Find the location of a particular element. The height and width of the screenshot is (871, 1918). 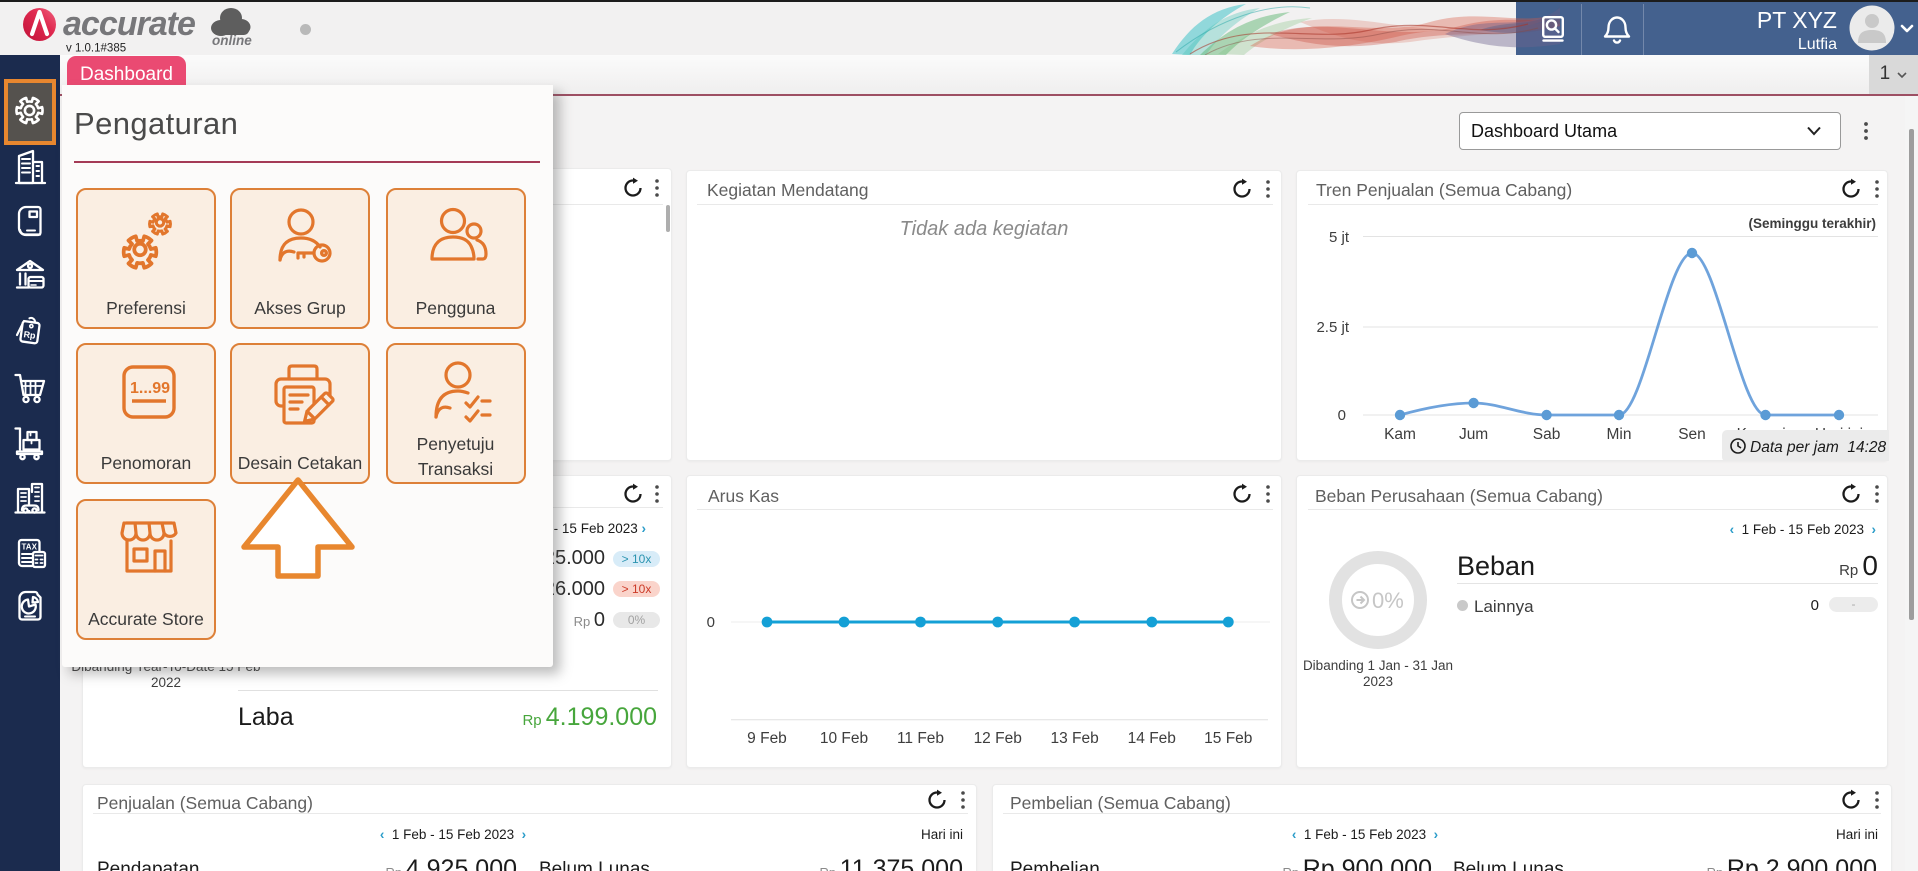

svg-text: 5 jt is located at coordinates (1339, 237).